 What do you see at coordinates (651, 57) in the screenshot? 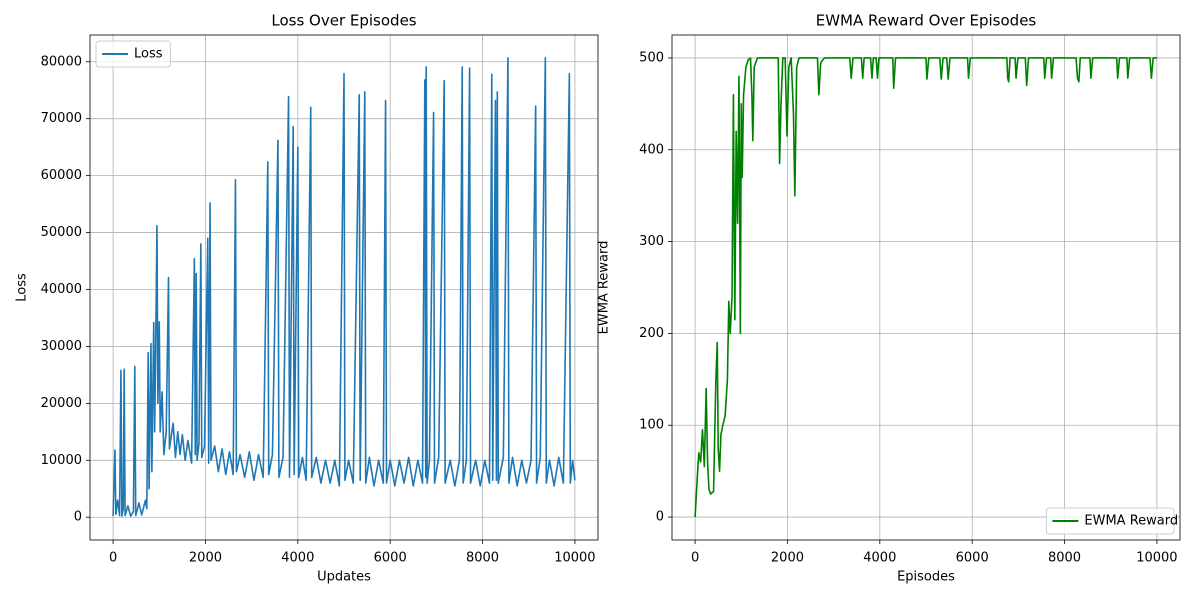
I see `y-tick-label: 500` at bounding box center [651, 57].